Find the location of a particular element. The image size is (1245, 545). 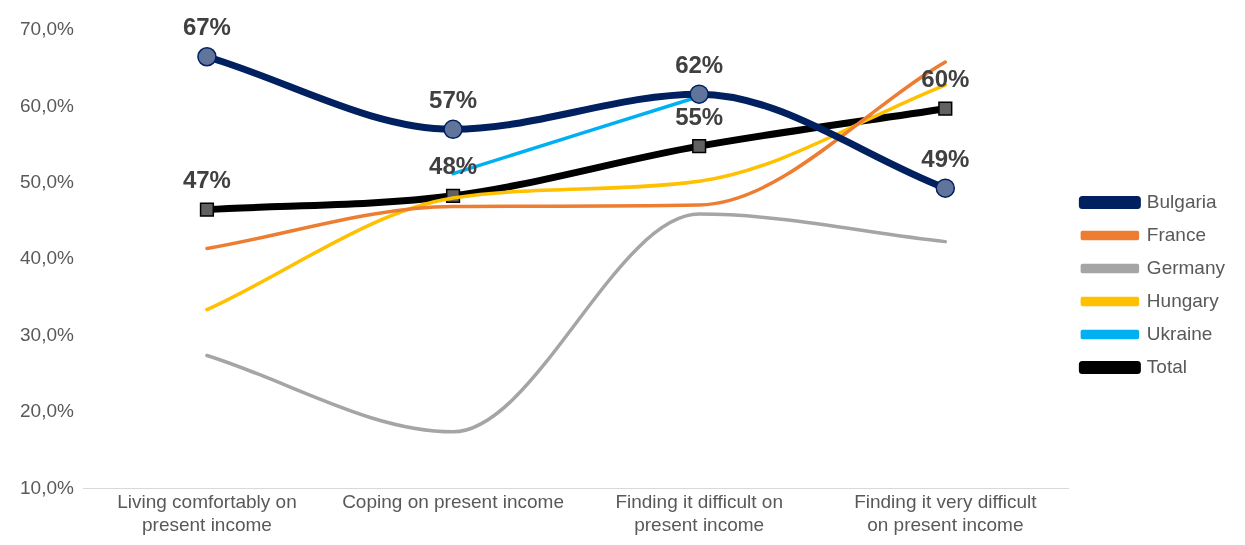

x-tick-label: Coping on present income is located at coordinates (453, 502).